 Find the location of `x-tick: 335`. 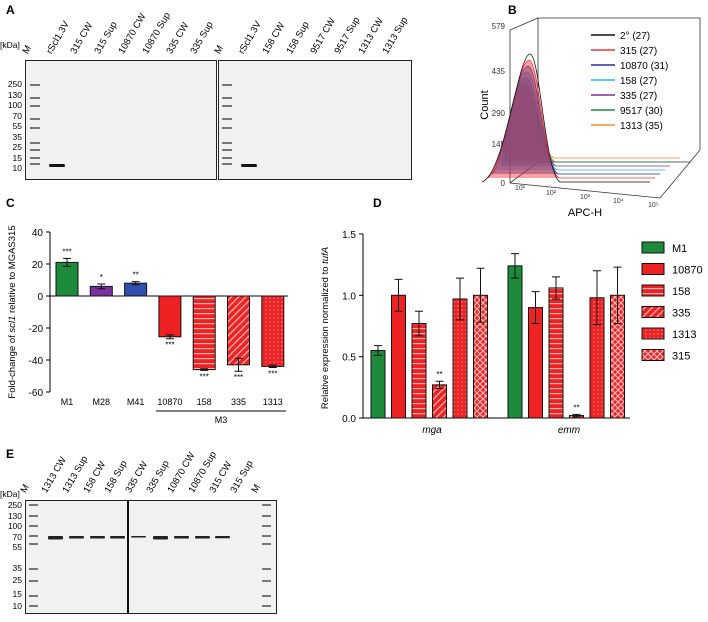

x-tick: 335 is located at coordinates (238, 402).